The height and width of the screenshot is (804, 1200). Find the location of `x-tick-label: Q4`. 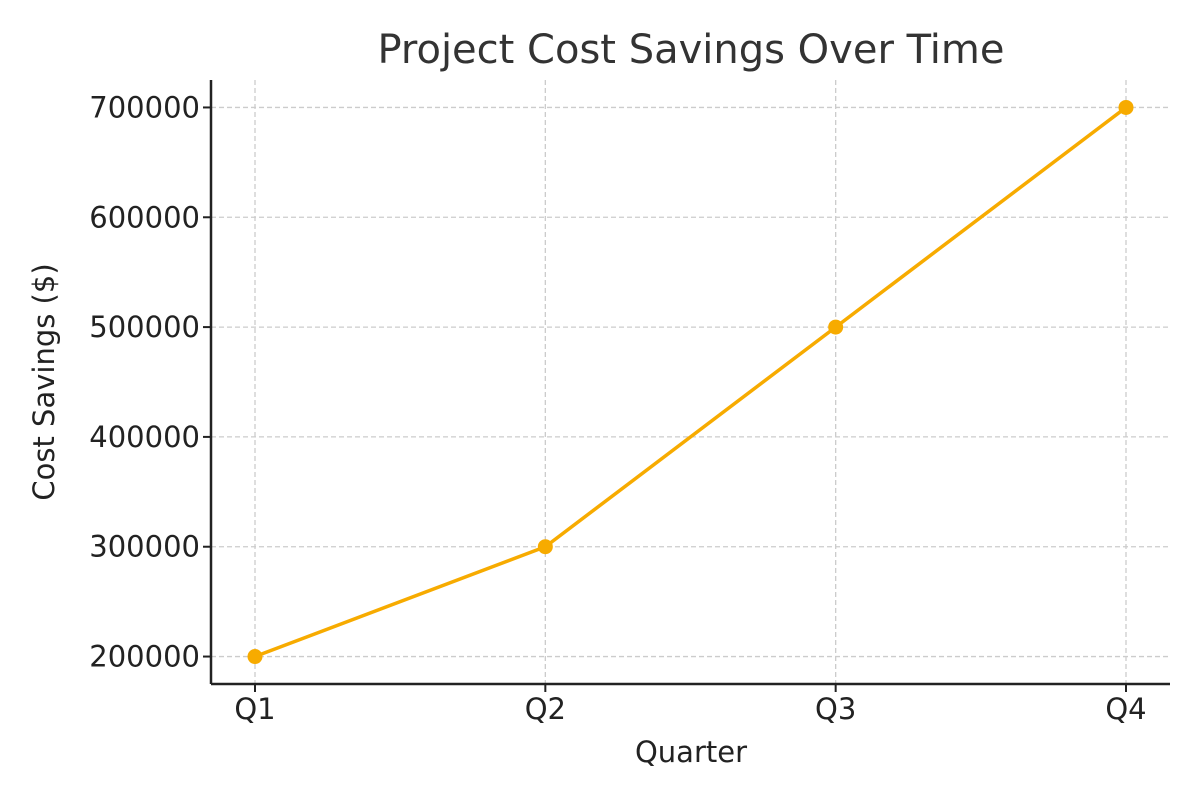

x-tick-label: Q4 is located at coordinates (1125, 709).